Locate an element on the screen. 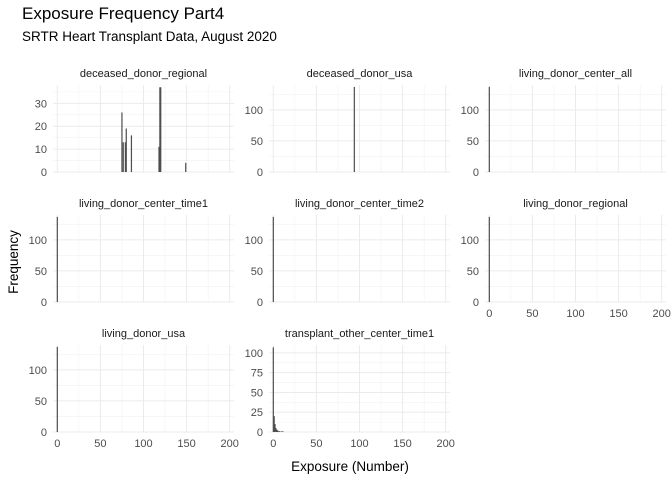 This screenshot has width=672, height=480. chart-title: Exposure Frequency Part4 is located at coordinates (123, 13).